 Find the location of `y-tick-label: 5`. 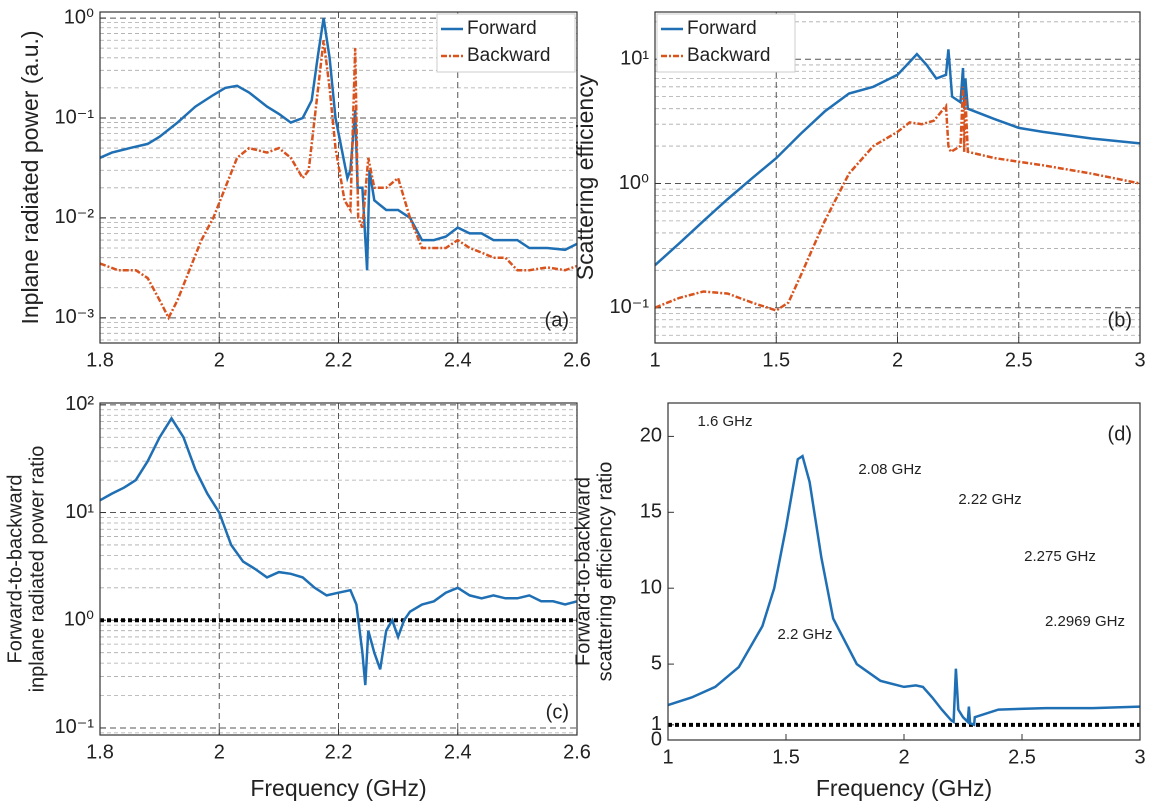

y-tick-label: 5 is located at coordinates (656, 663).